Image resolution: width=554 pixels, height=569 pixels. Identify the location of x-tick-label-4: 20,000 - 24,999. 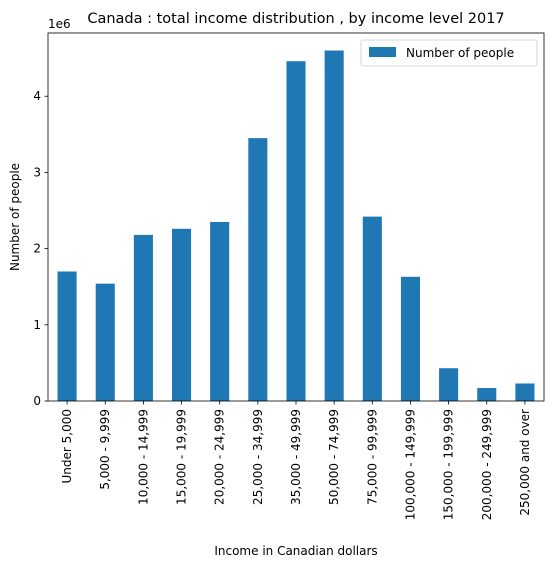
(220, 457).